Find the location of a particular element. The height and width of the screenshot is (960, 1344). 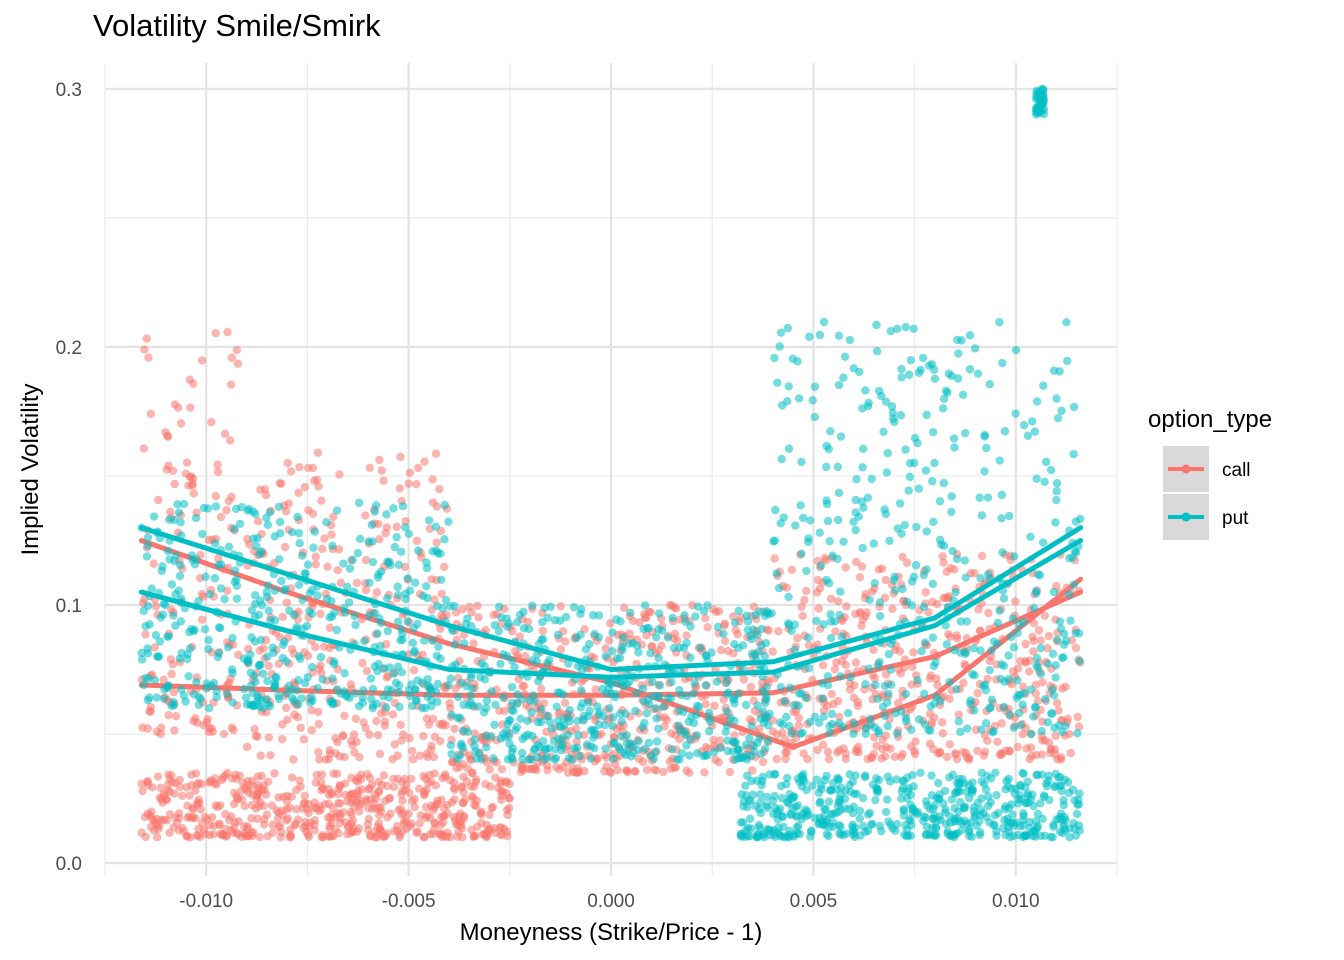

legend-label-call: call is located at coordinates (1236, 470).